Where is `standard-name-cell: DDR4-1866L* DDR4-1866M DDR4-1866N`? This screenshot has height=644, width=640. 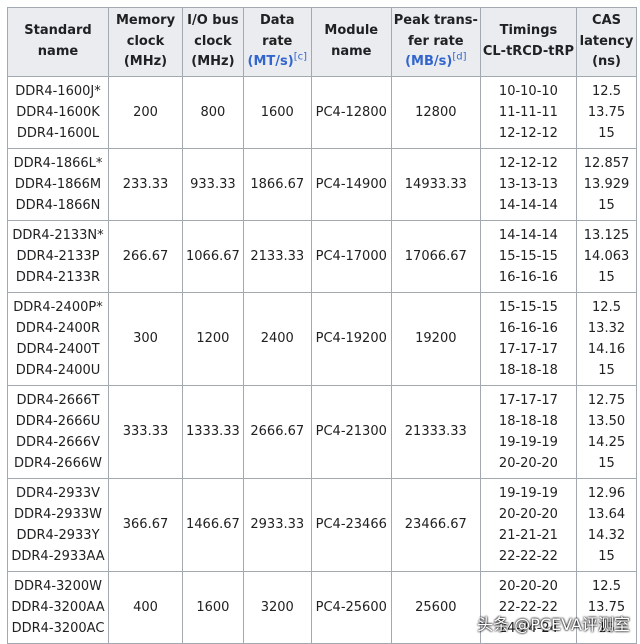 standard-name-cell: DDR4-1866L* DDR4-1866M DDR4-1866N is located at coordinates (58, 184).